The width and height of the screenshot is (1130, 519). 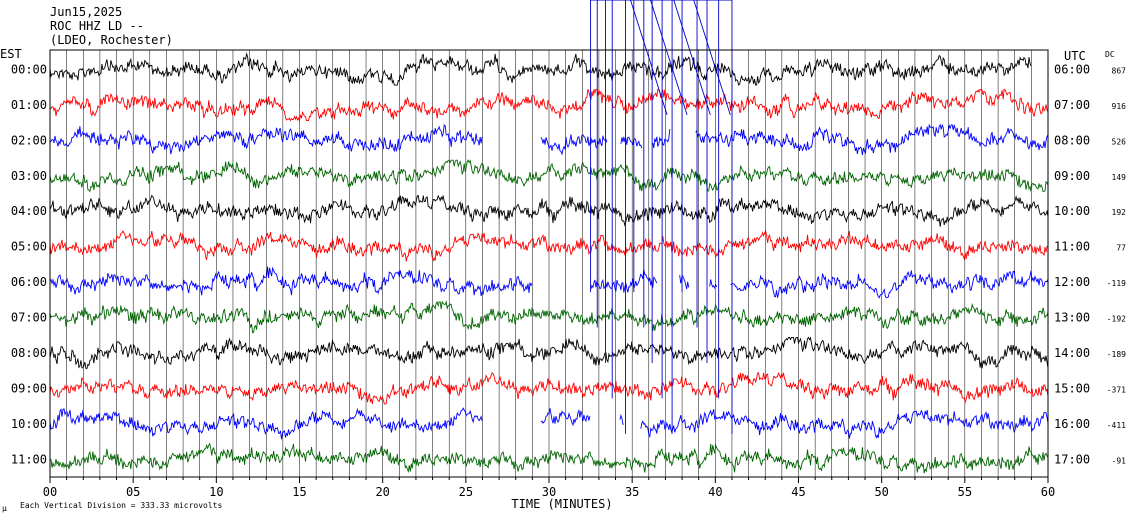 What do you see at coordinates (1119, 460) in the screenshot?
I see `dc-offset-label: -91` at bounding box center [1119, 460].